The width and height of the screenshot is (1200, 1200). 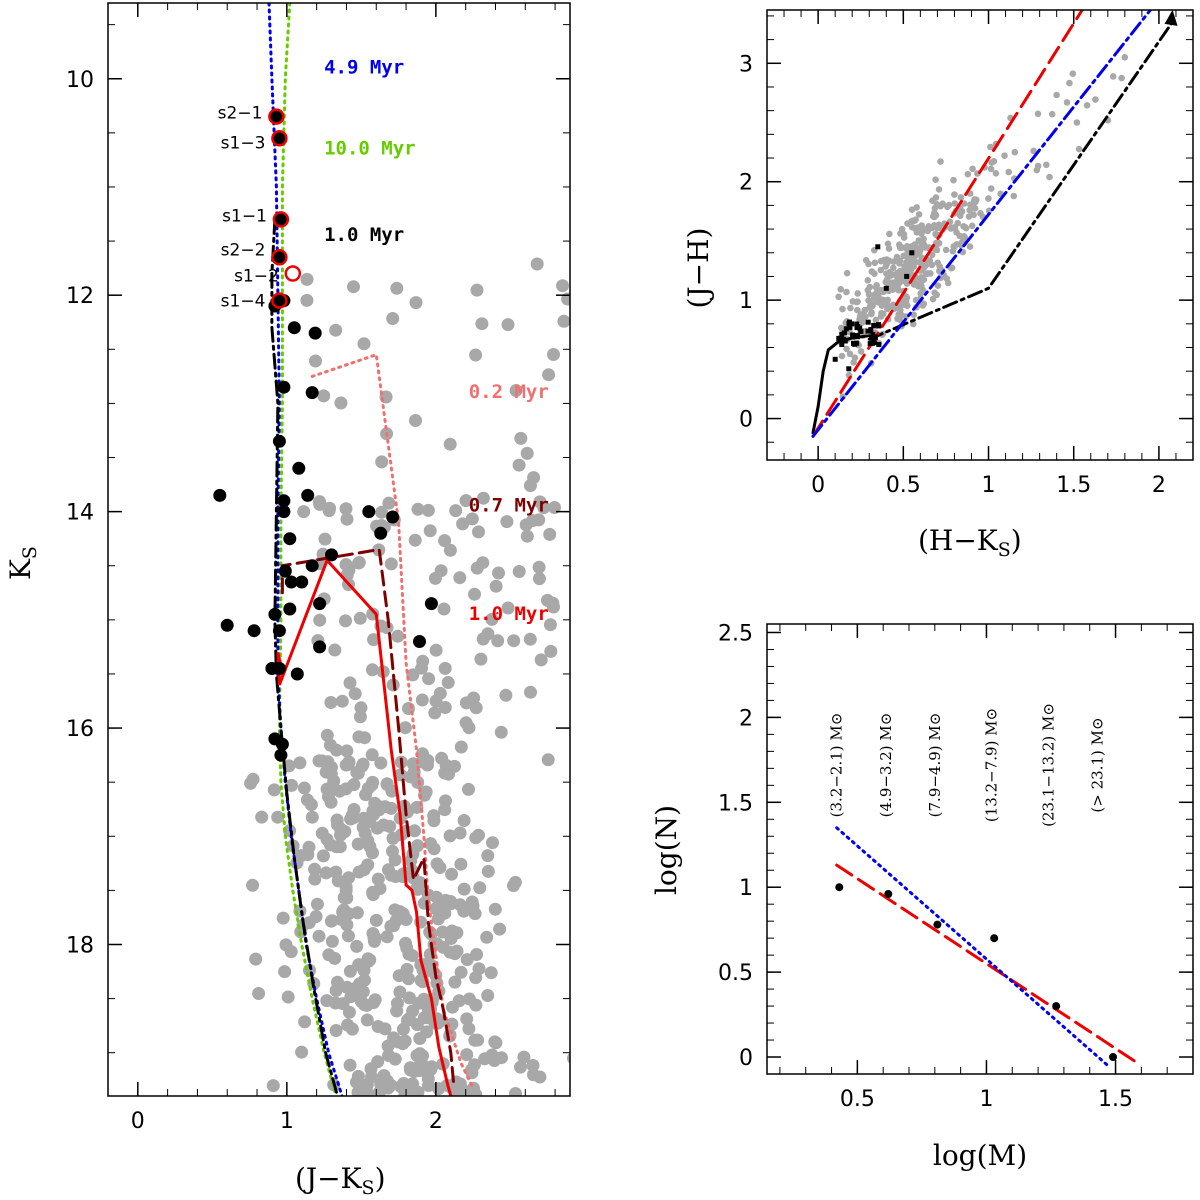 I want to click on mf-linear-fit, so click(x=986, y=963).